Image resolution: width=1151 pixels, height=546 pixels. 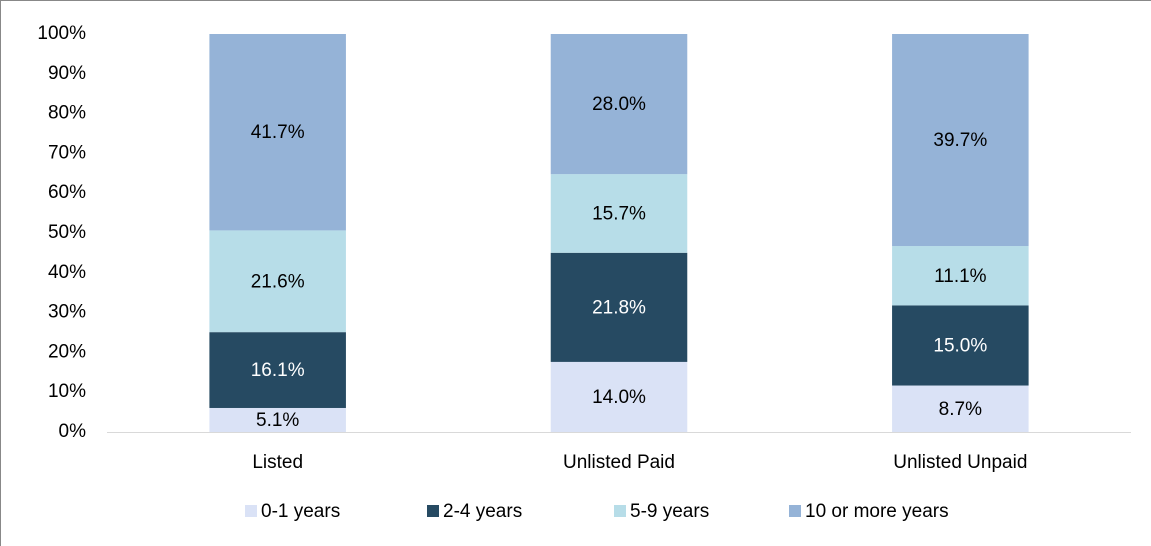 I want to click on y-tick-label: 80%, so click(x=67, y=113).